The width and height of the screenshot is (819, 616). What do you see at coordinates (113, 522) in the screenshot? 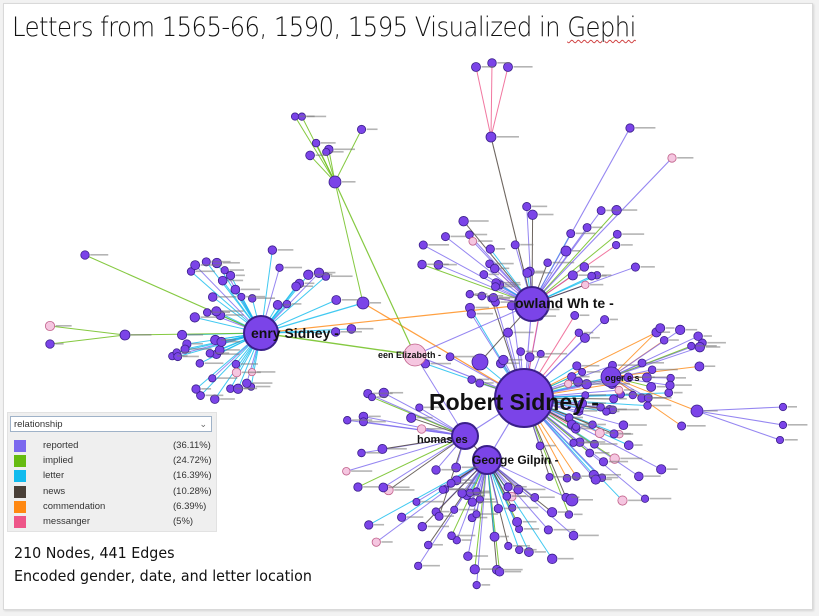
I see `legend-item-messanger: messanger (5%)` at bounding box center [113, 522].